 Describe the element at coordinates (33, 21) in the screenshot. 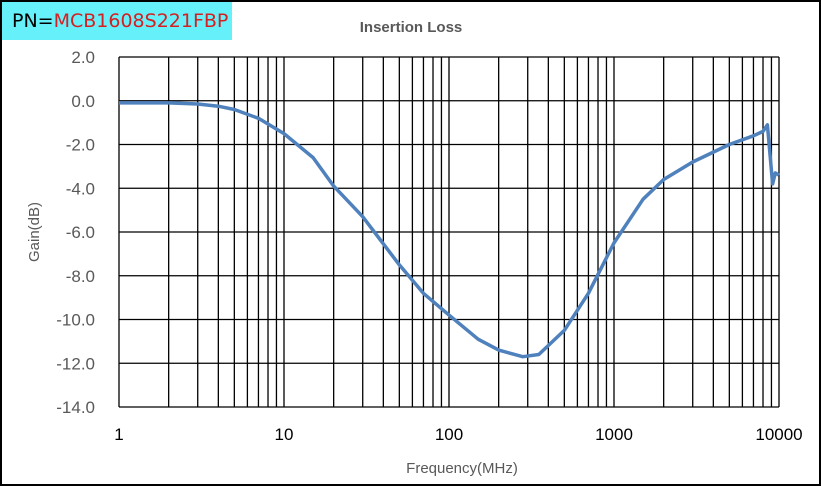

I see `part-number-prefix: PN=` at that location.